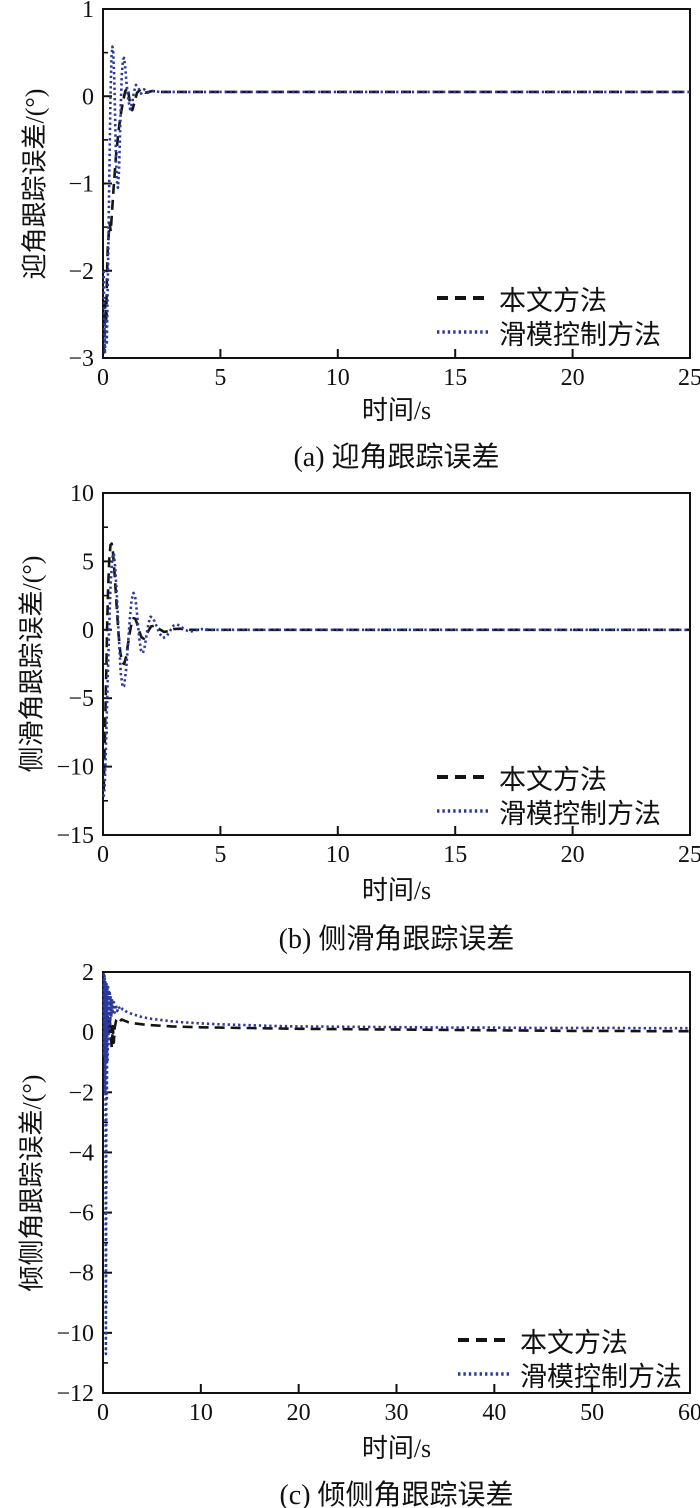 Image resolution: width=700 pixels, height=1508 pixels. I want to click on y-tick-label: −12, so click(75, 1394).